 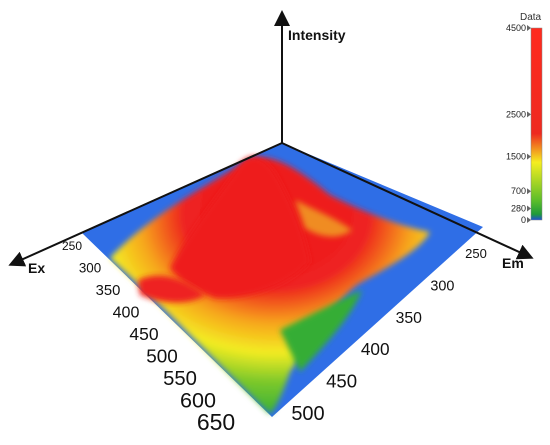 What do you see at coordinates (145, 204) in the screenshot?
I see `x-axis-line` at bounding box center [145, 204].